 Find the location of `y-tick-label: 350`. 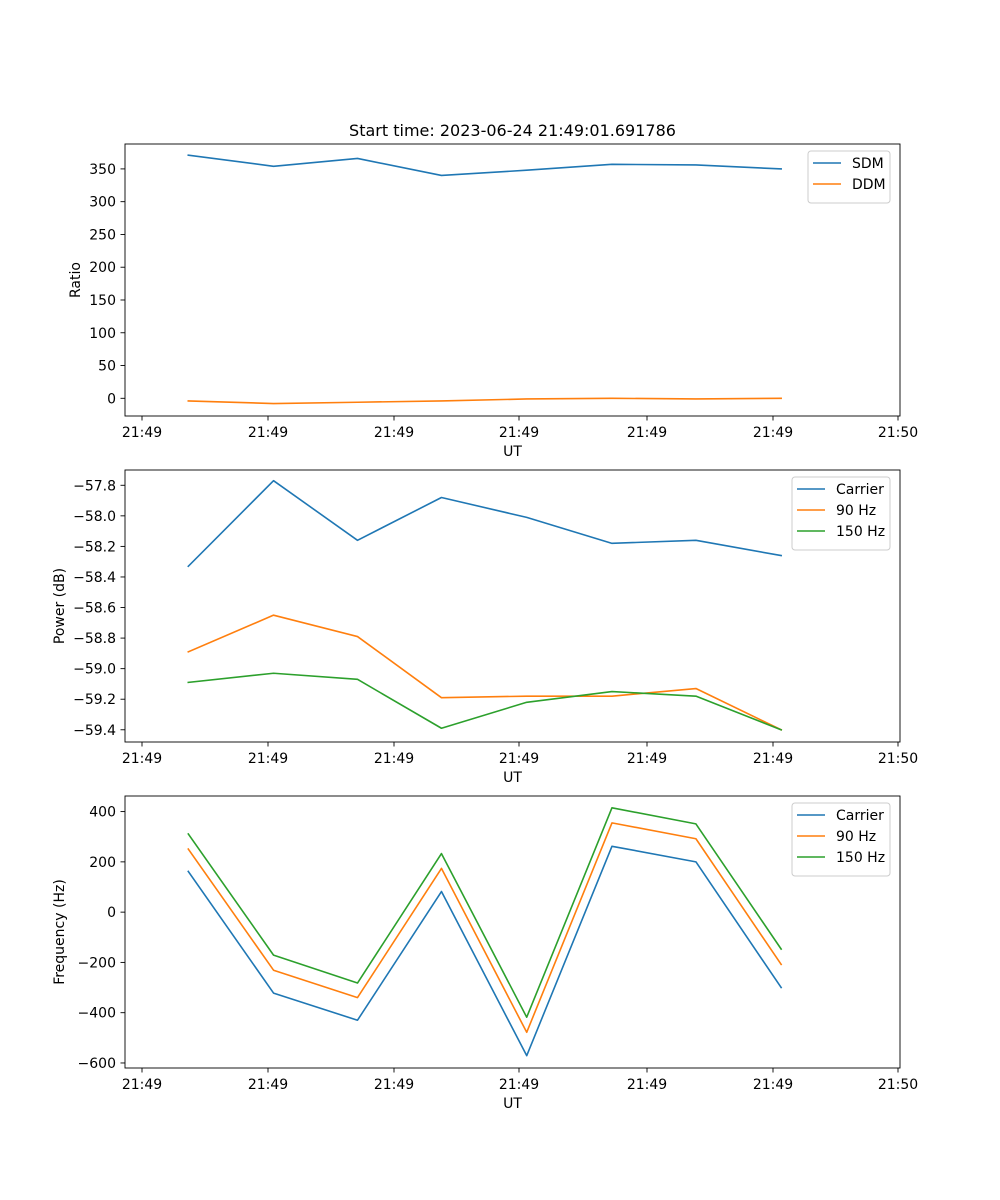

y-tick-label: 350 is located at coordinates (102, 170).